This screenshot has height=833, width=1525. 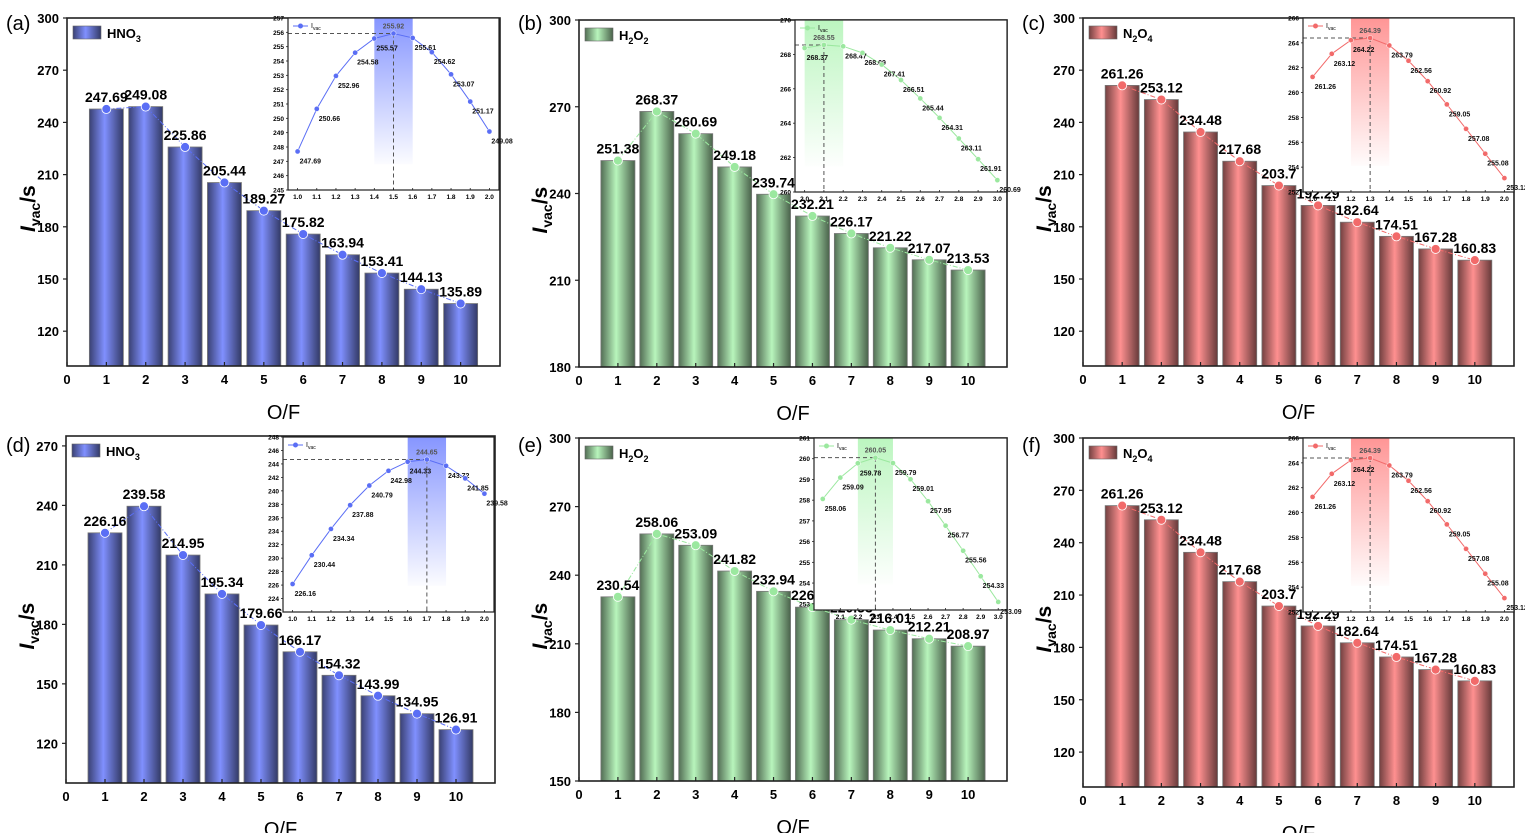 What do you see at coordinates (695, 533) in the screenshot?
I see `data-label: 253.09` at bounding box center [695, 533].